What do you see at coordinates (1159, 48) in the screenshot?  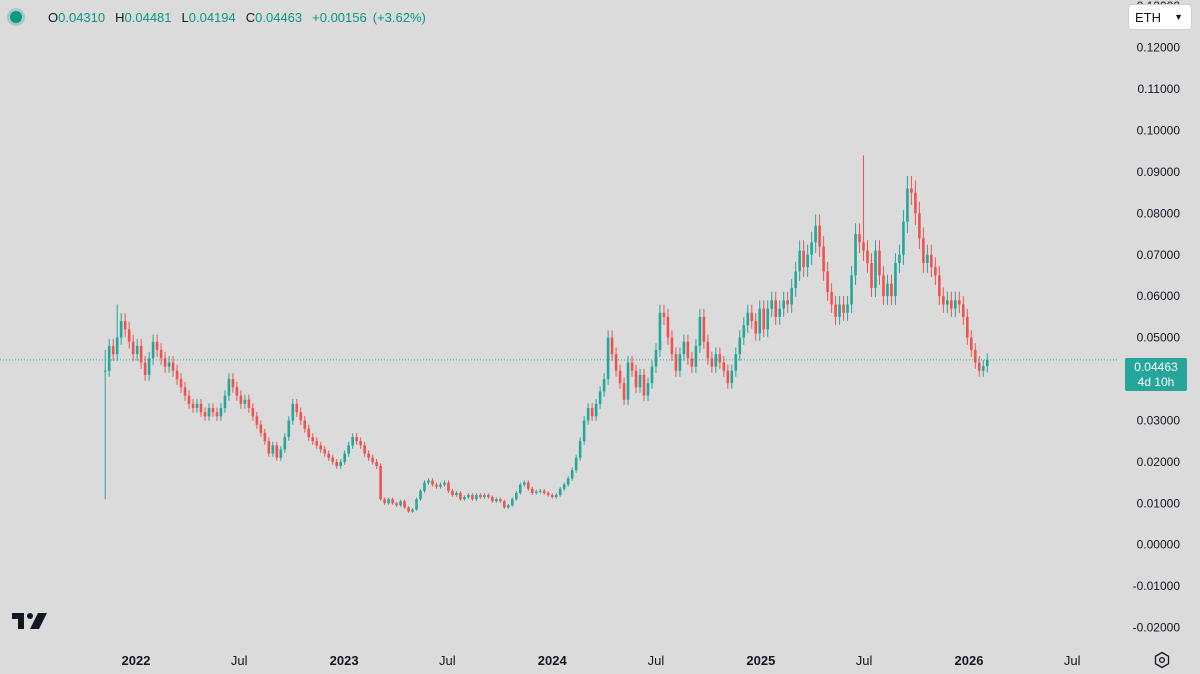 I see `price-tick-label: 0.12000` at bounding box center [1159, 48].